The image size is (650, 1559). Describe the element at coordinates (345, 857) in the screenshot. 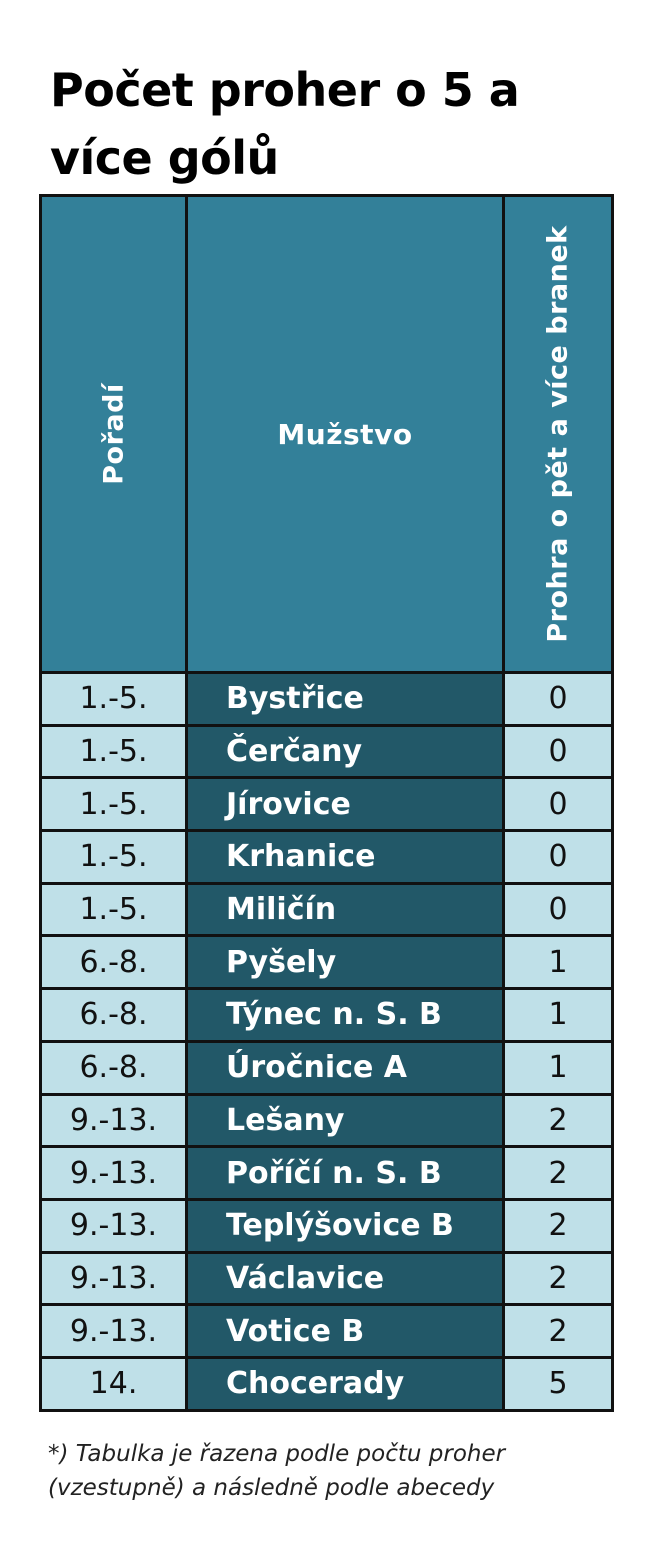

I see `team-cell: Krhanice` at that location.